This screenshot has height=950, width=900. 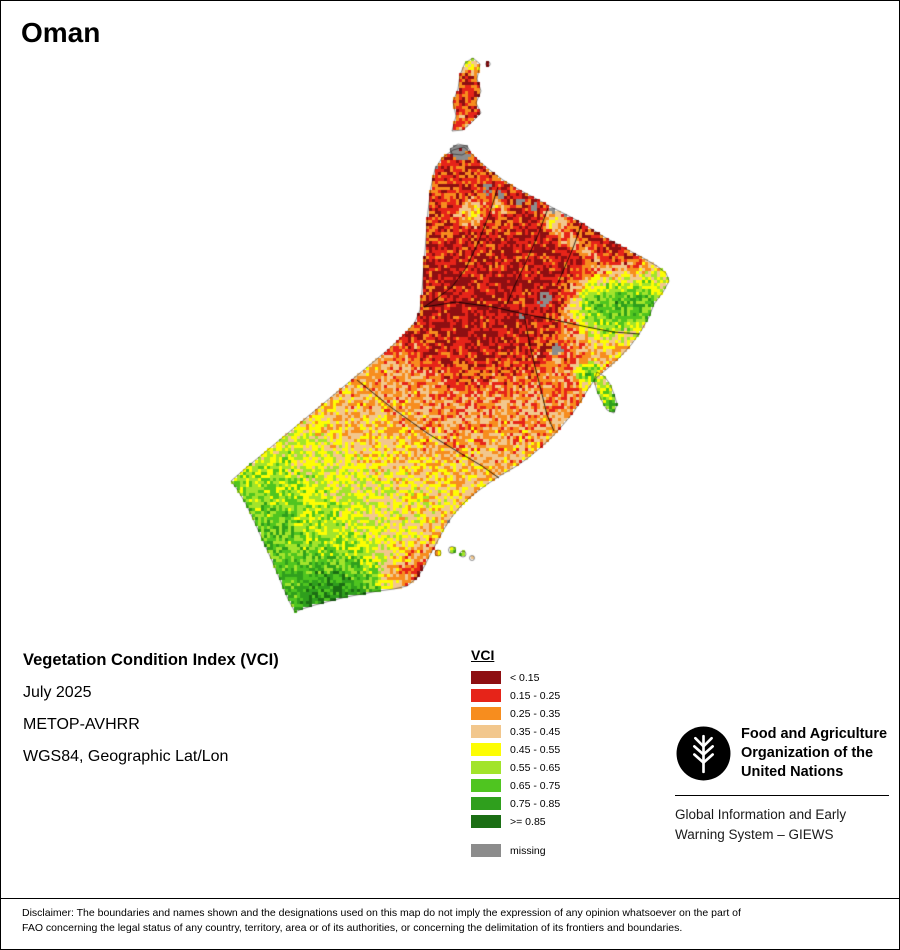 I want to click on legend-item: 0.65 - 0.75, so click(x=515, y=785).